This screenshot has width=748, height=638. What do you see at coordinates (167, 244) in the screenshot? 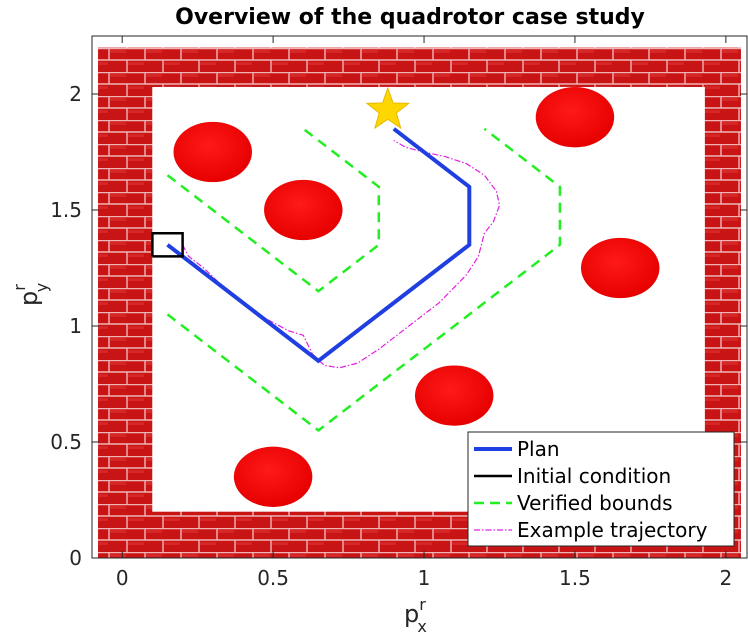
I see `initial-condition-box` at bounding box center [167, 244].